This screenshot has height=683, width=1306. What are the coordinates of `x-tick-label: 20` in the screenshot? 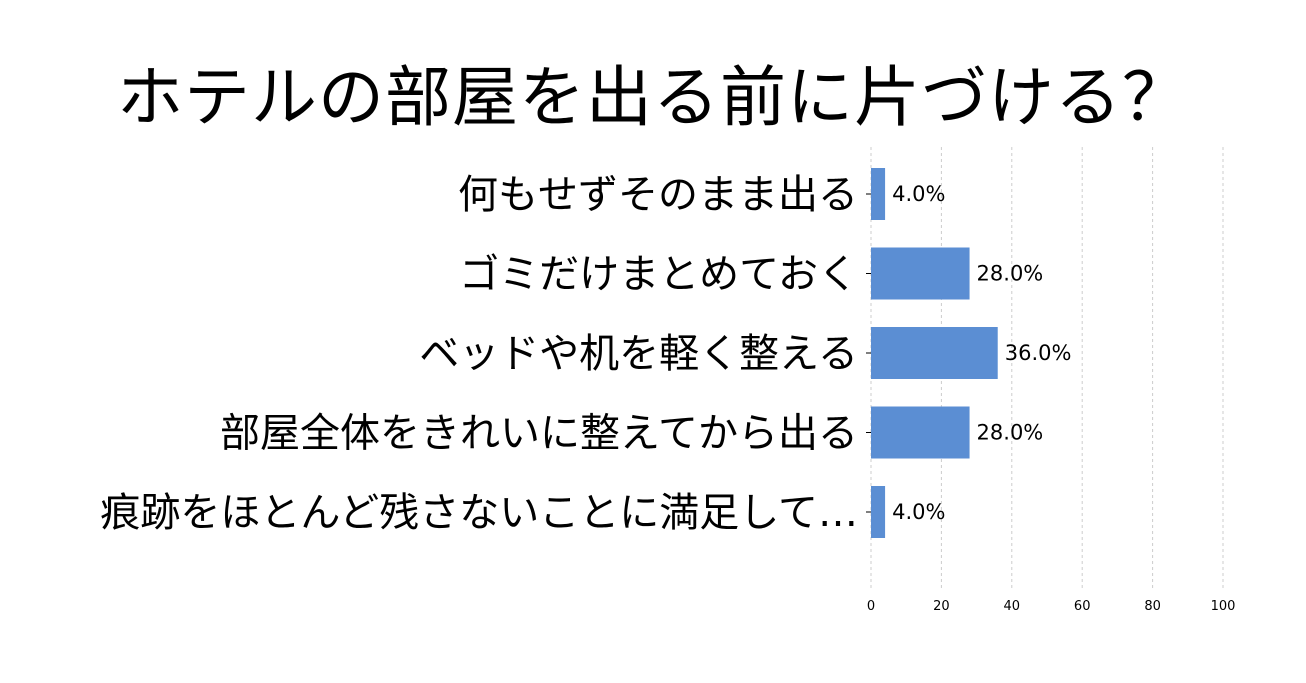 It's located at (941, 606).